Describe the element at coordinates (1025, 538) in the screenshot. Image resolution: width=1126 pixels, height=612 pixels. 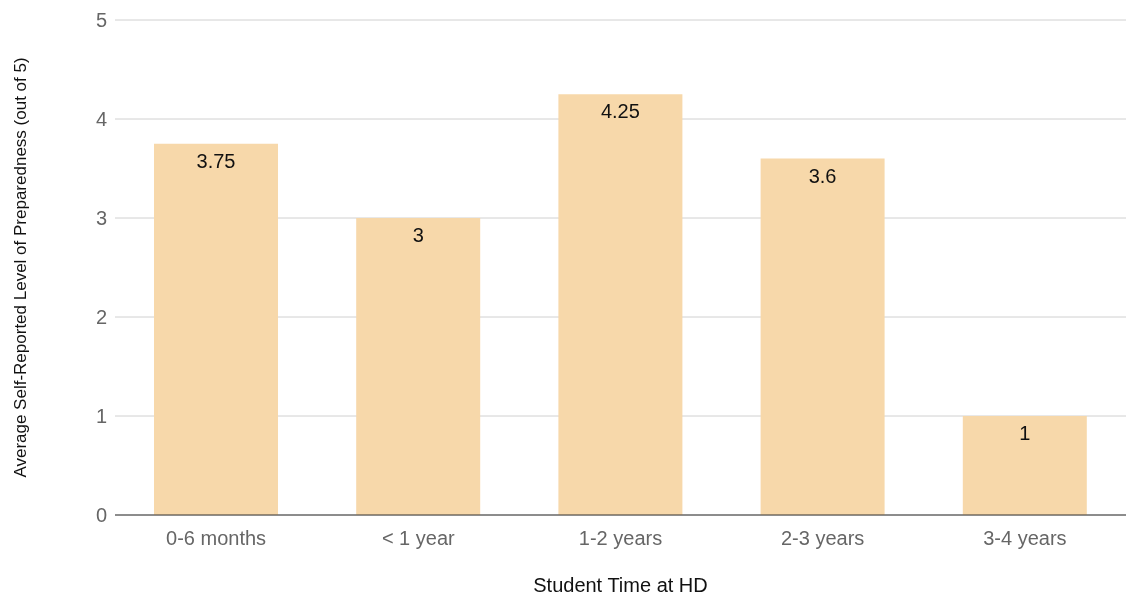
I see `x-tick-label: 3-4 years` at that location.